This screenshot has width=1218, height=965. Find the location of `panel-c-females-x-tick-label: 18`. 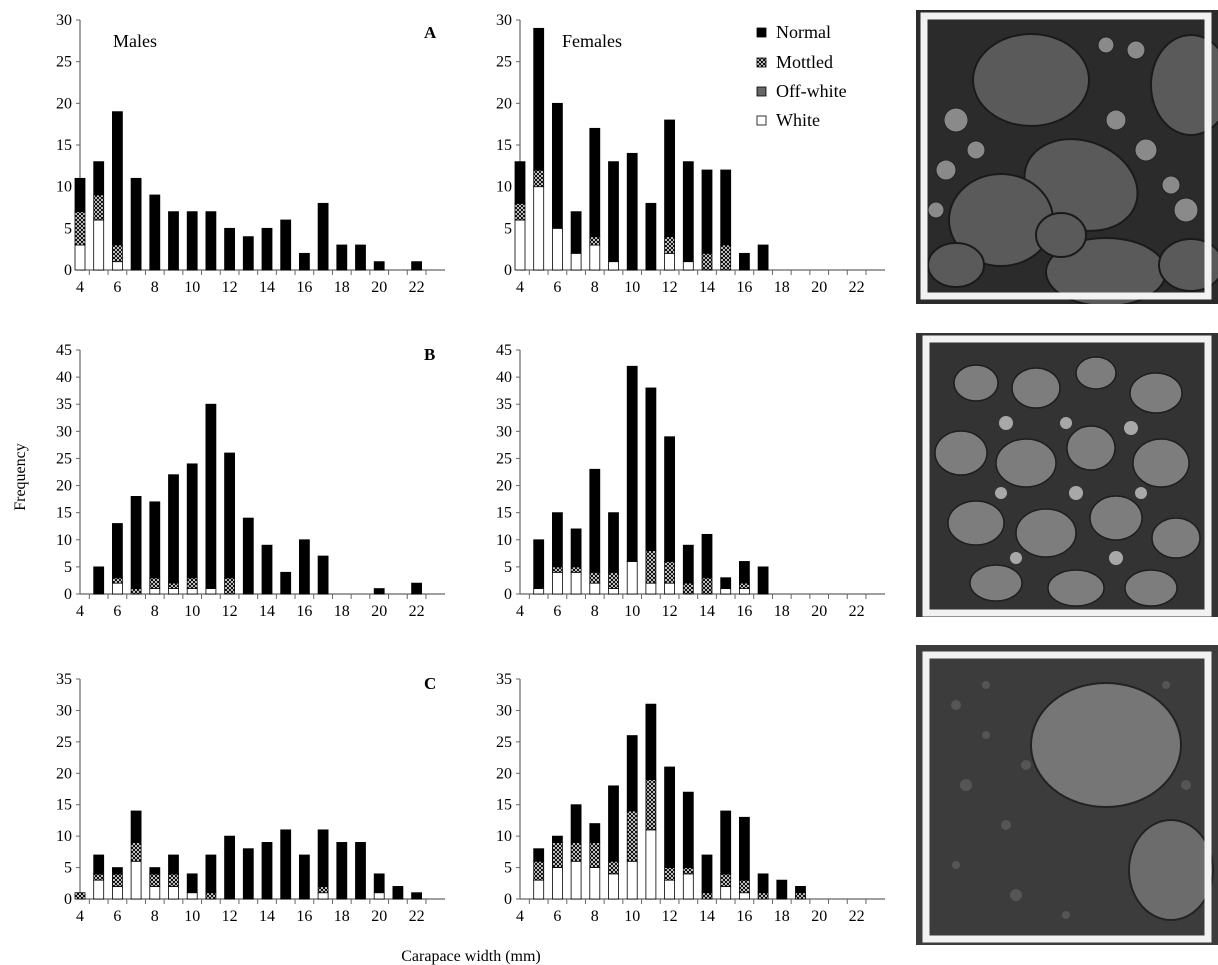

panel-c-females-x-tick-label: 18 is located at coordinates (782, 916).